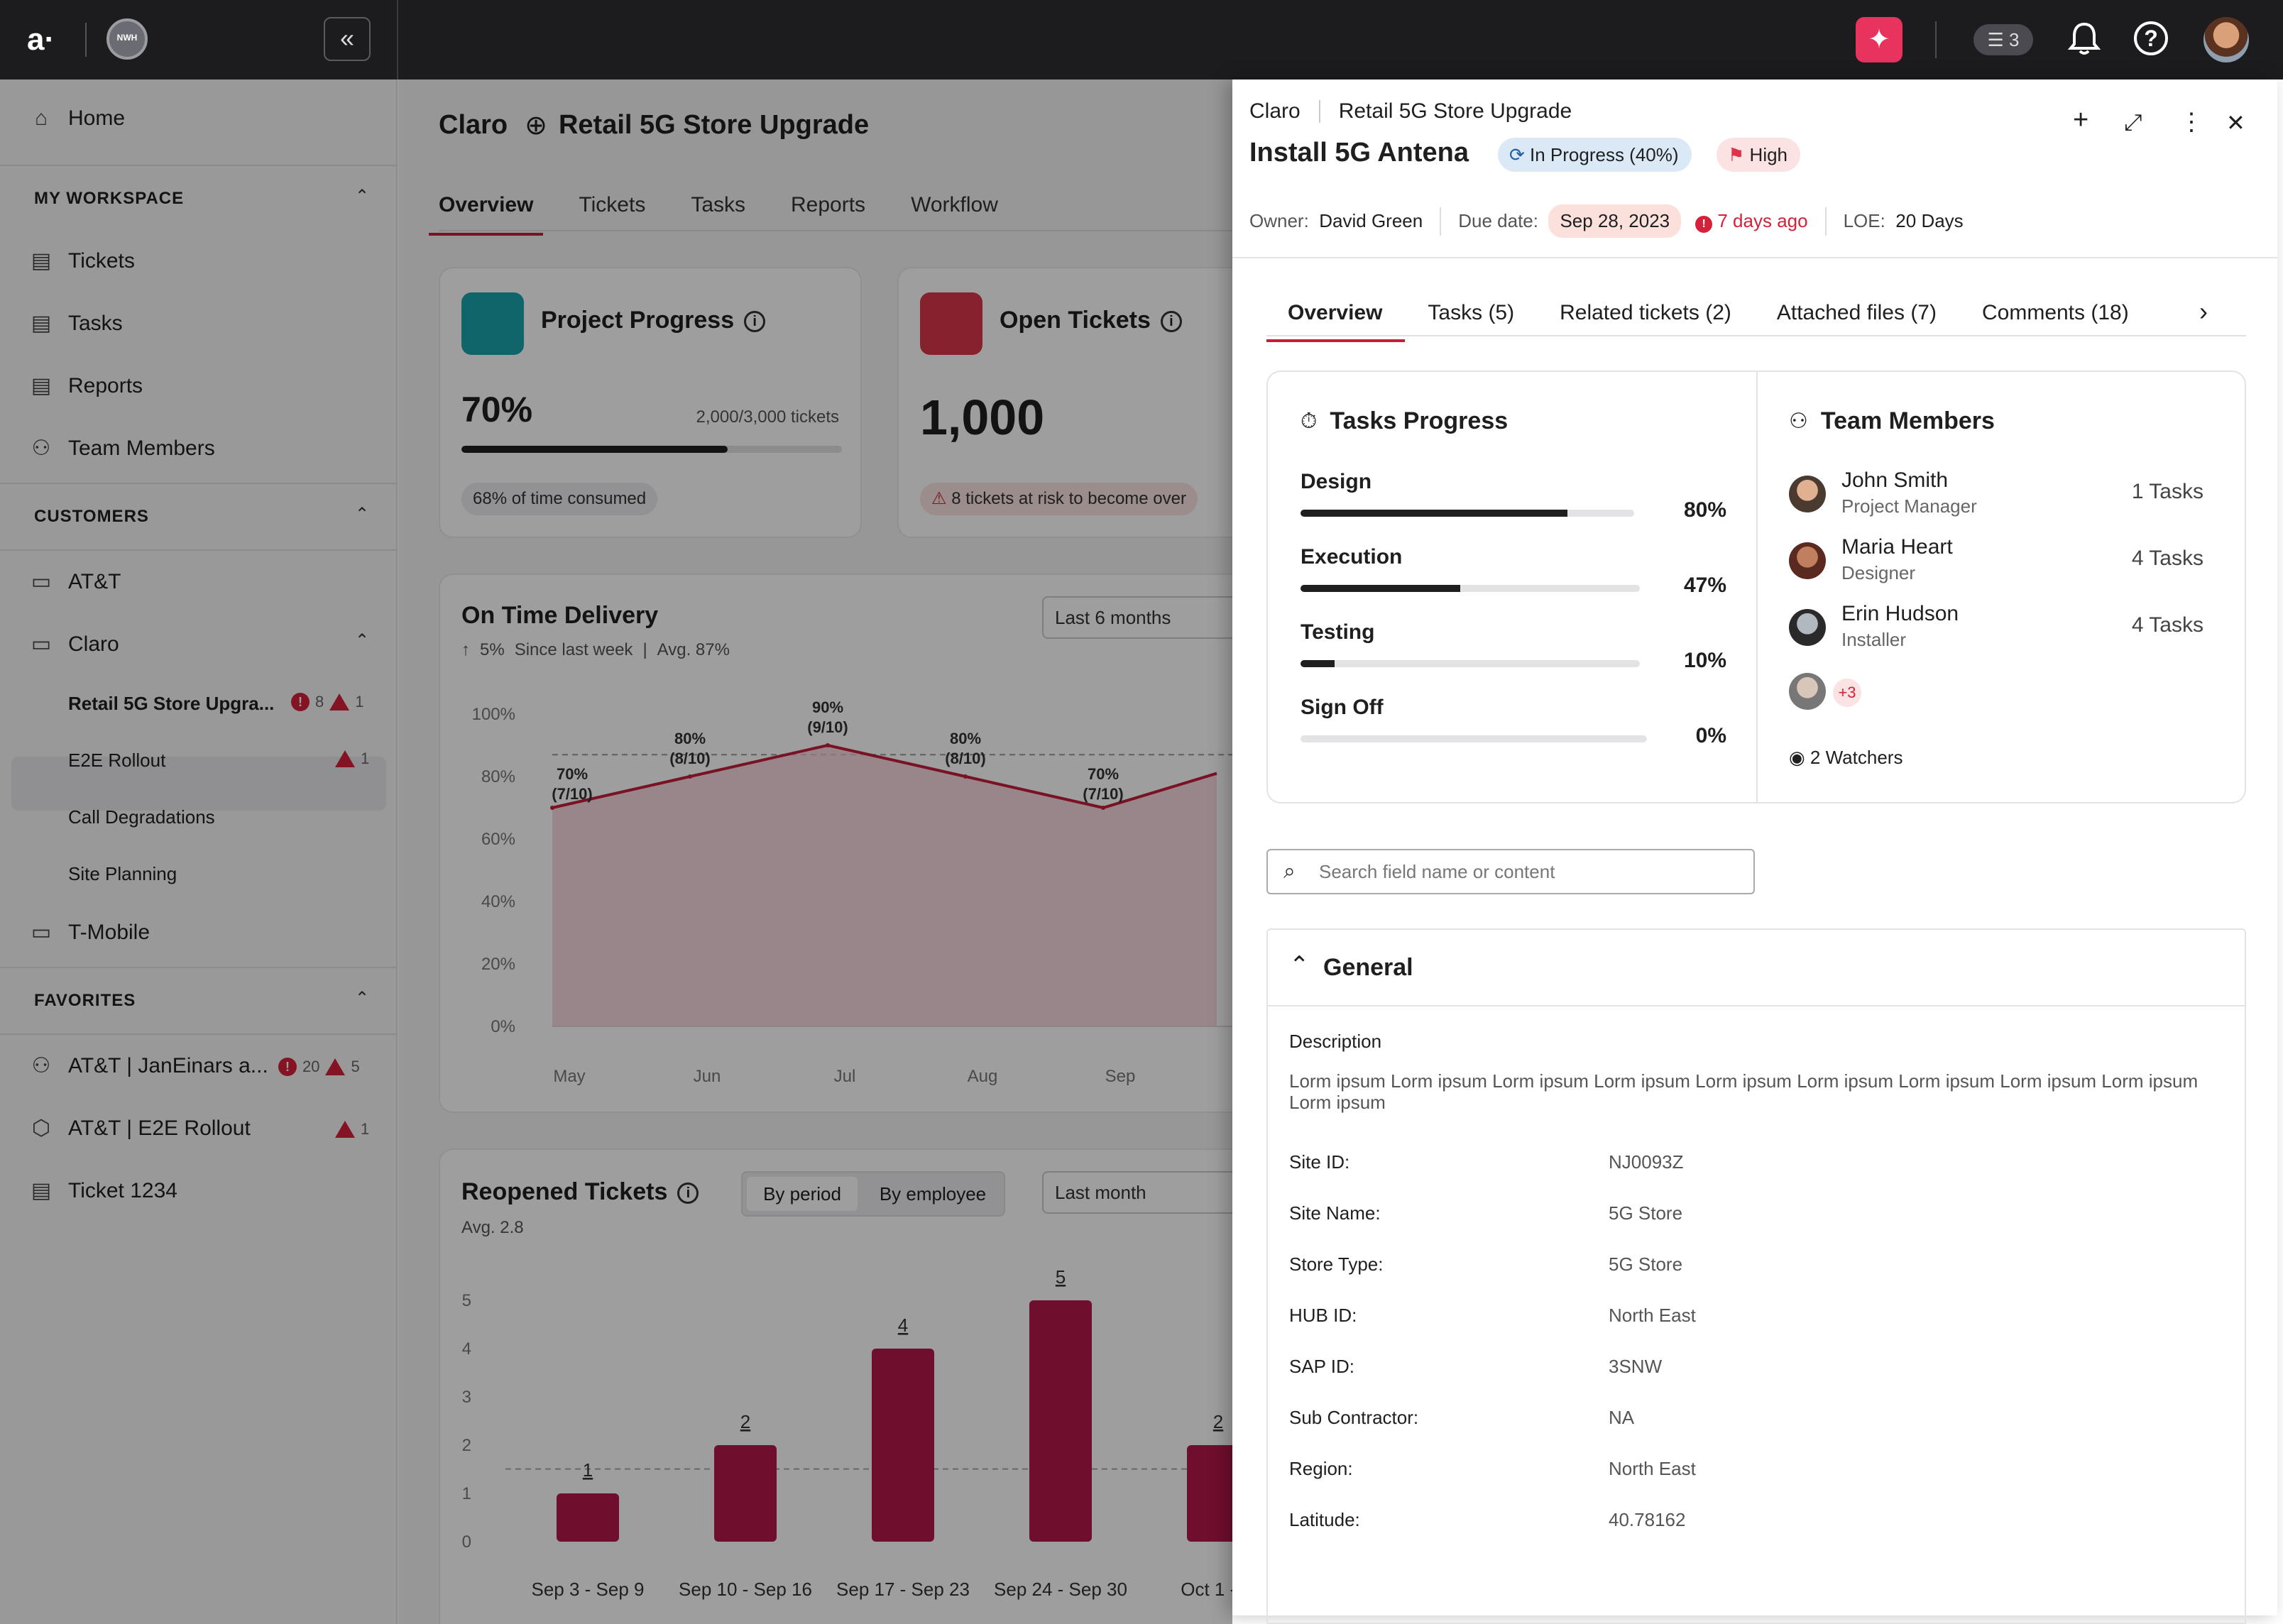 The height and width of the screenshot is (1624, 2283). What do you see at coordinates (1647, 1520) in the screenshot?
I see `field-value: 40.78162` at bounding box center [1647, 1520].